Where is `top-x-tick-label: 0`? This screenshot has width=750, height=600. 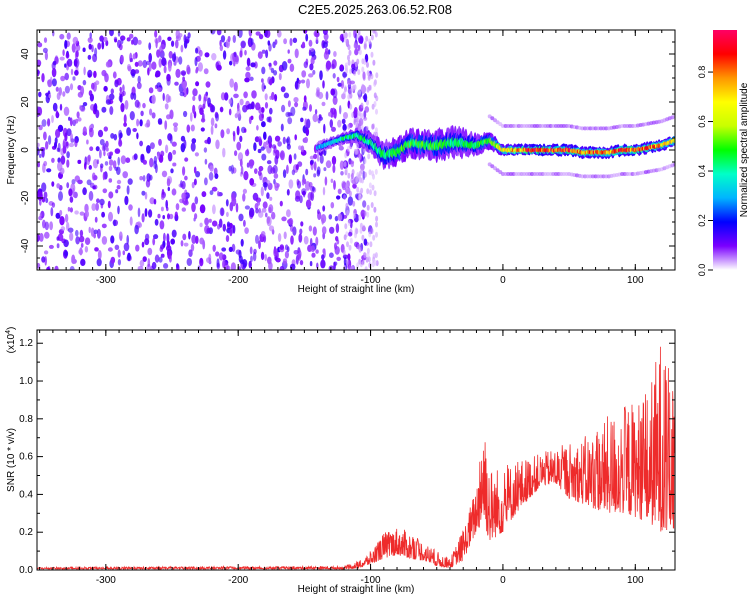
top-x-tick-label: 0 is located at coordinates (503, 280).